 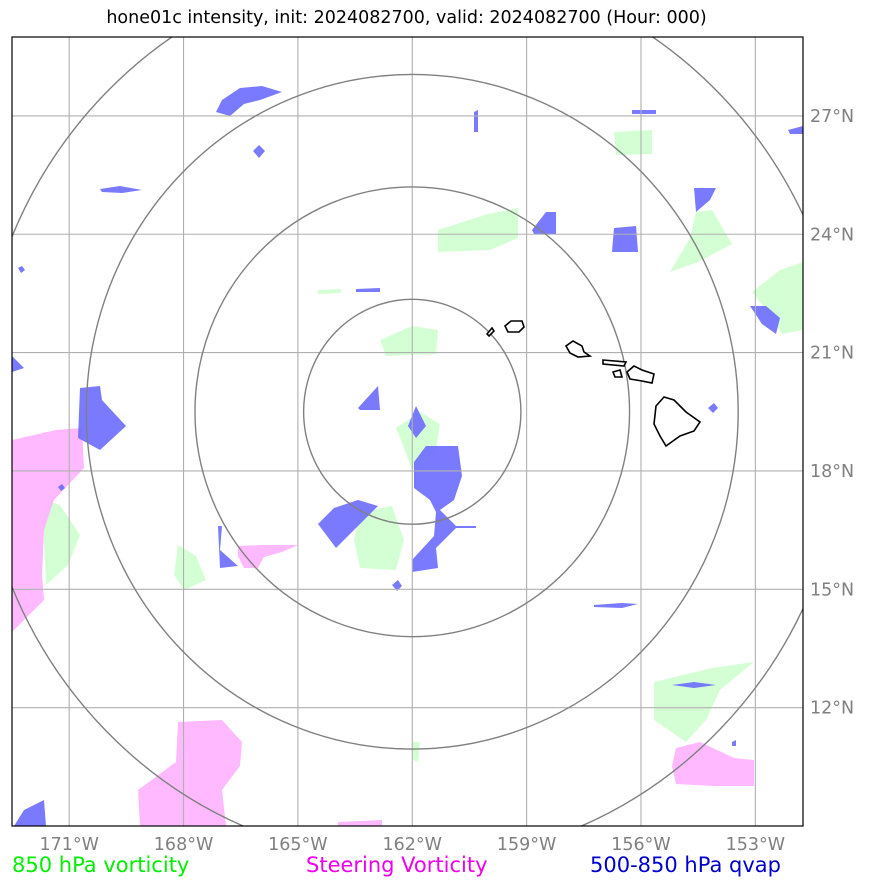 I want to click on latitude-label: 12°N, so click(x=832, y=709).